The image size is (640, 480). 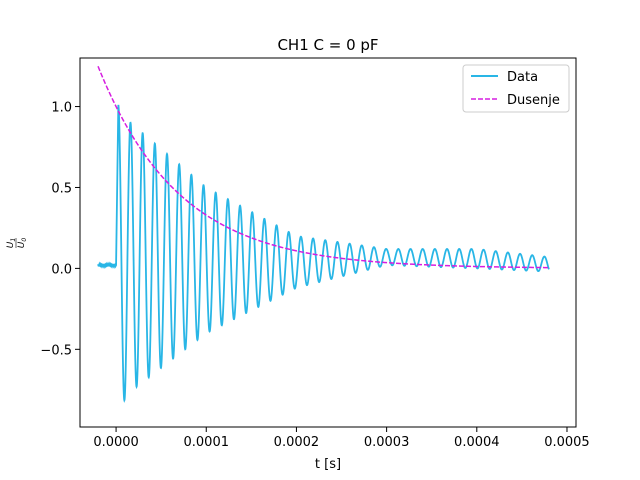 I want to click on legend-label-data: Data, so click(x=522, y=77).